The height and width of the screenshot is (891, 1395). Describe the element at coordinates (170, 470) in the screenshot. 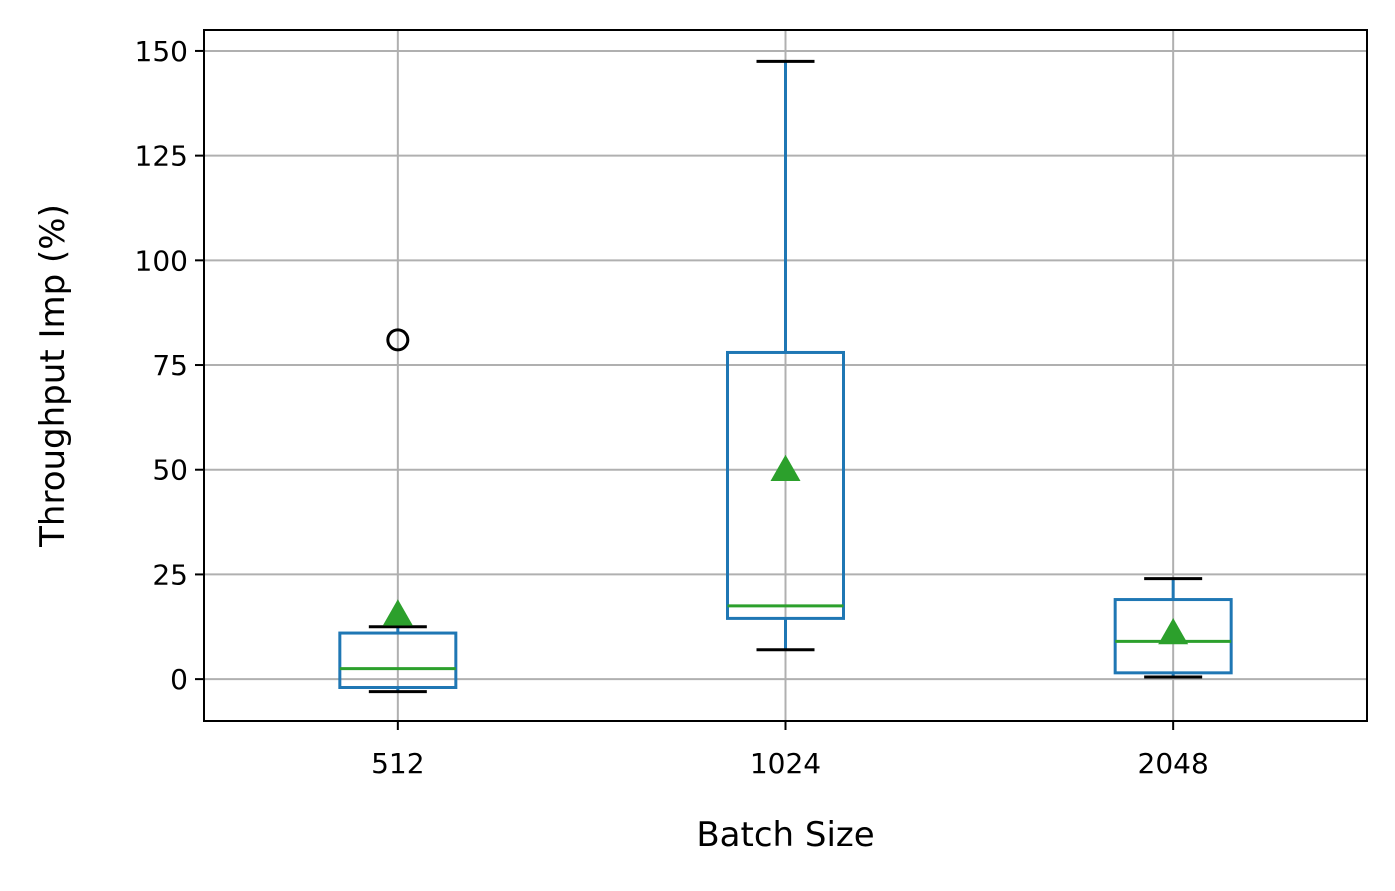

I see `y-tick-label: 50` at that location.